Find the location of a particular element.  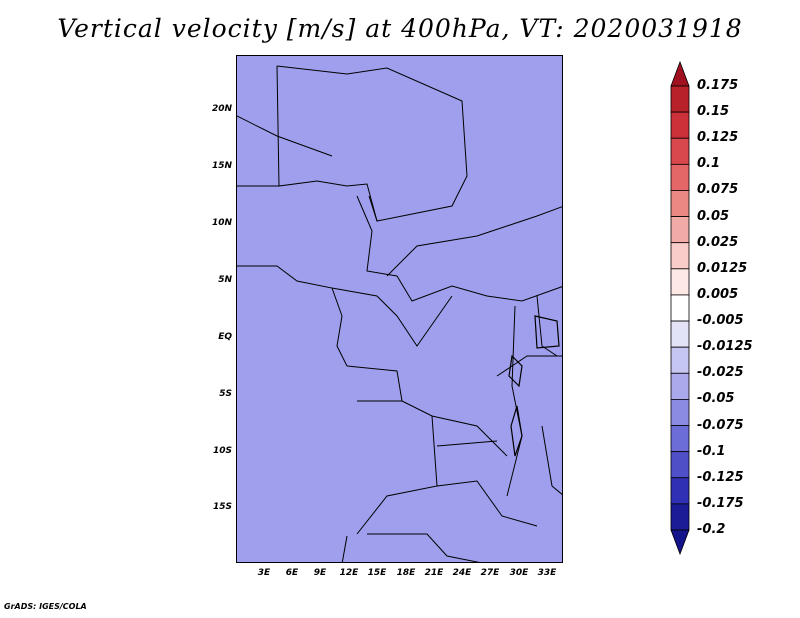

colorbar is located at coordinates (680, 308).